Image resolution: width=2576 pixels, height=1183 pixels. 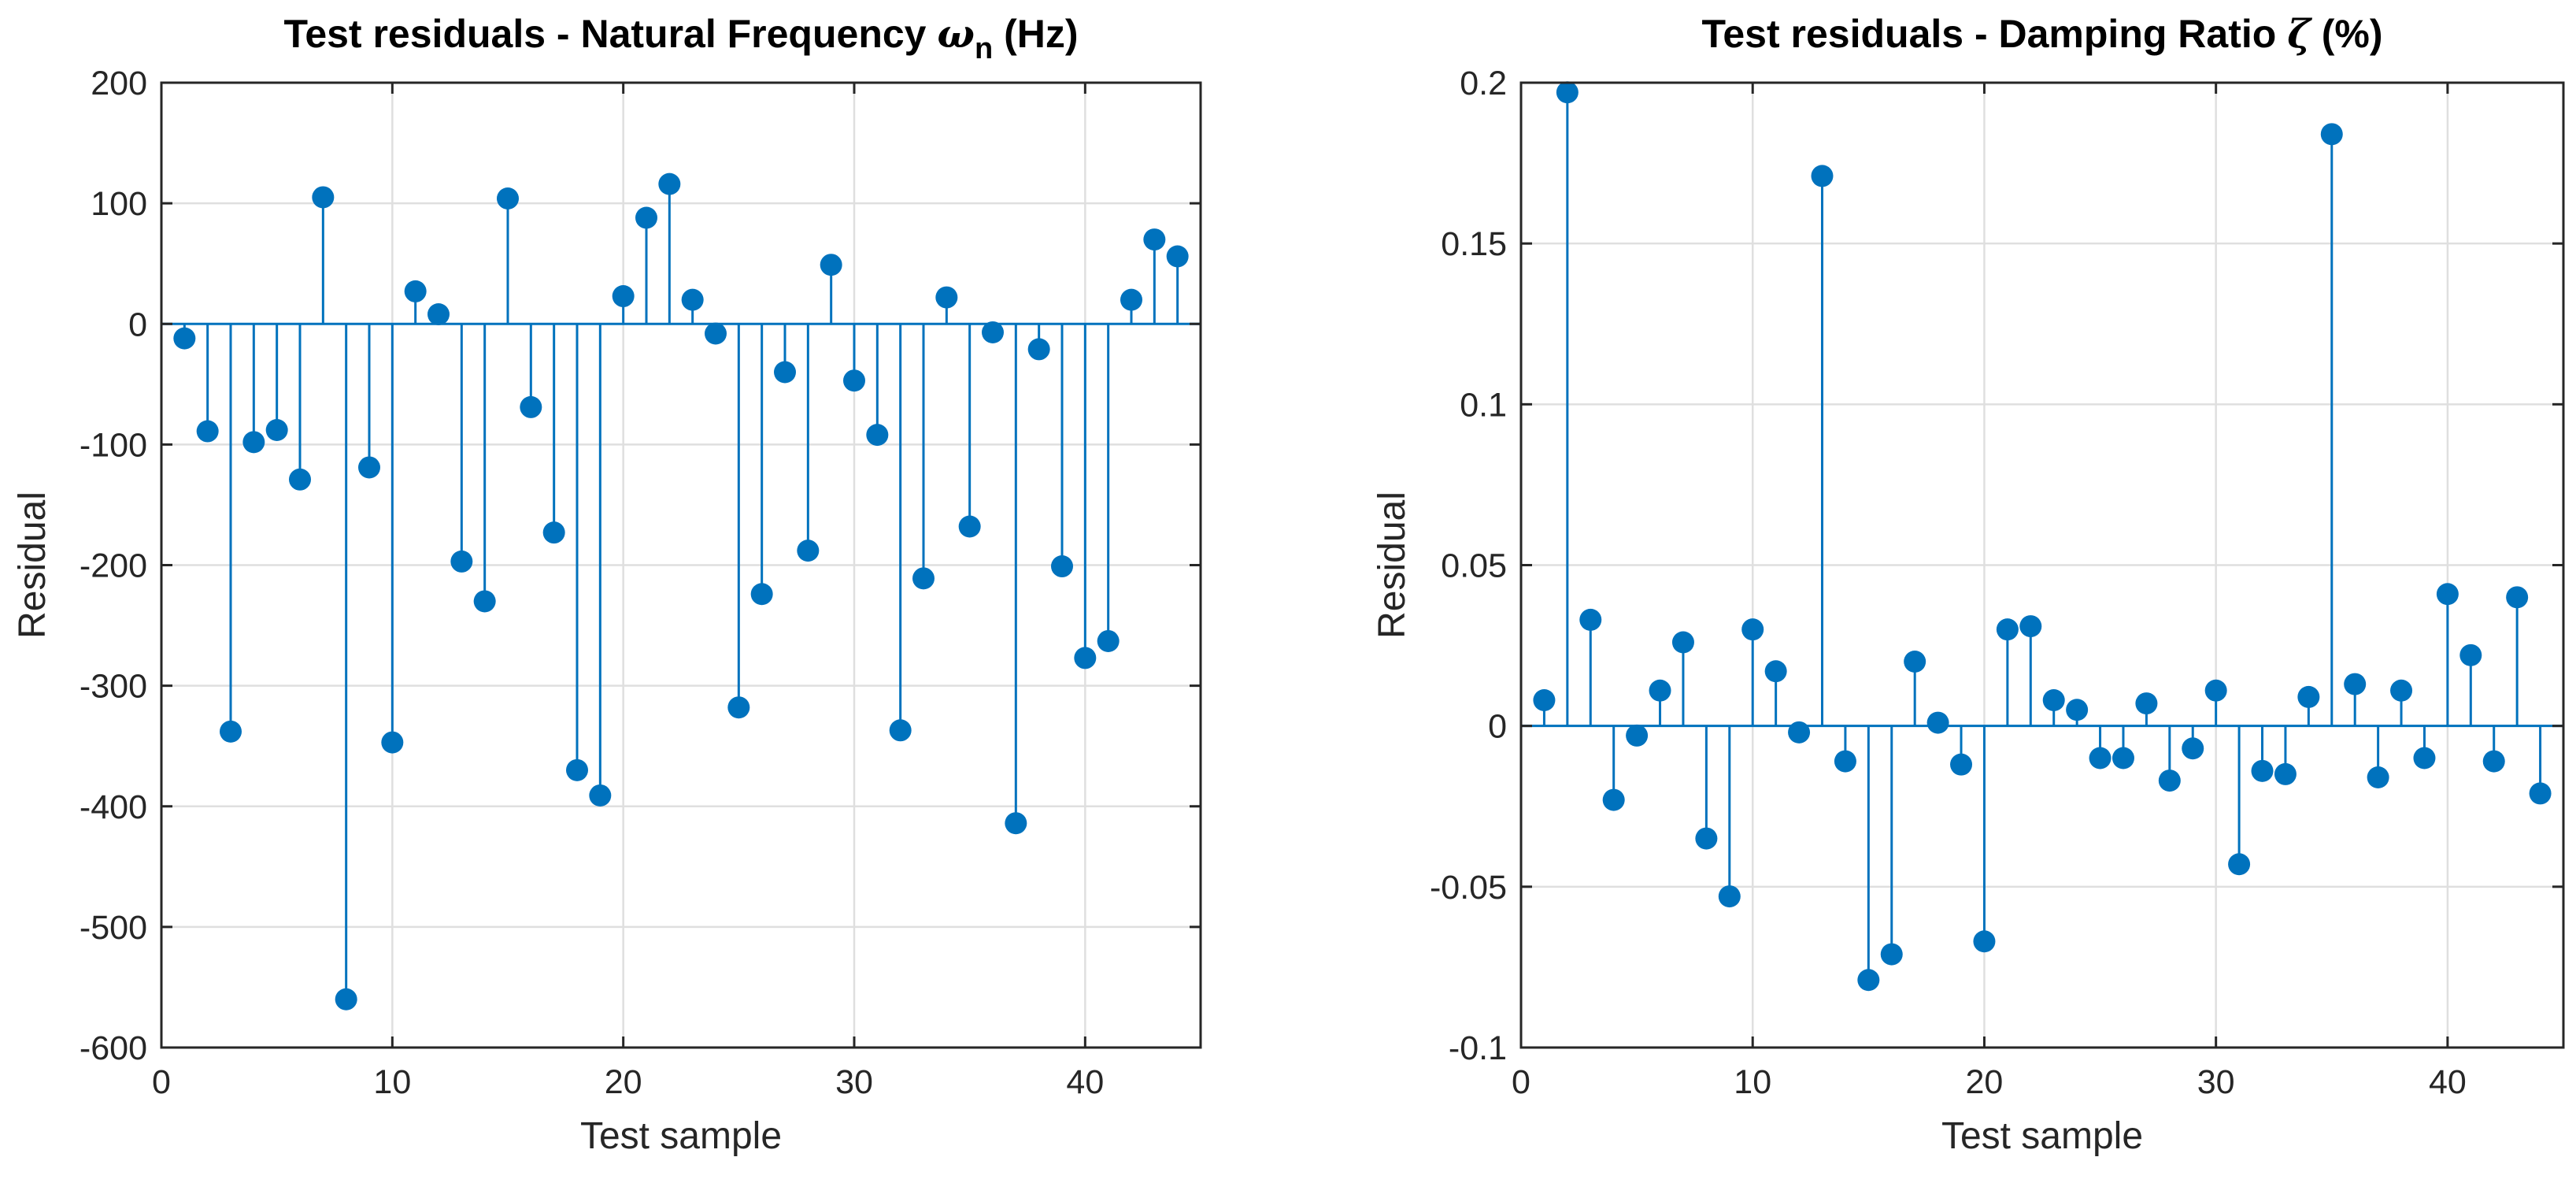 What do you see at coordinates (1474, 244) in the screenshot?
I see `y-tick-label: 0.15` at bounding box center [1474, 244].